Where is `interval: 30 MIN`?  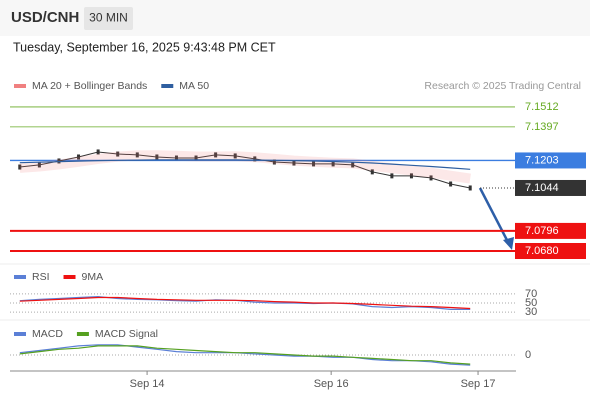 interval: 30 MIN is located at coordinates (108, 18).